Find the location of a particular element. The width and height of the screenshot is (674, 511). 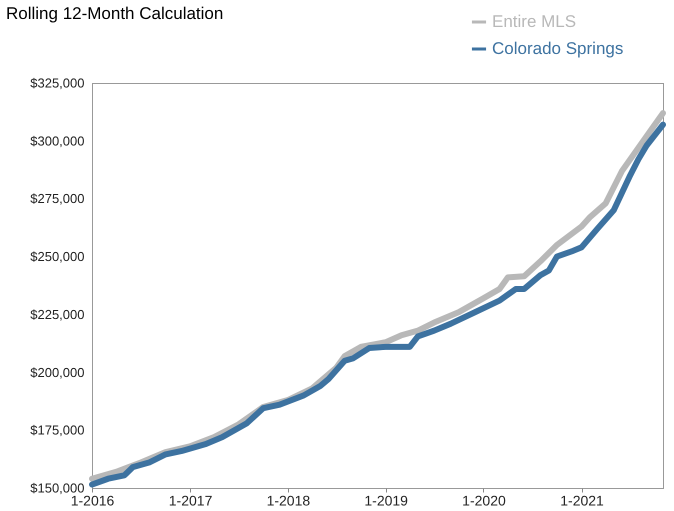

y-tick-label: $150,000 is located at coordinates (57, 488).